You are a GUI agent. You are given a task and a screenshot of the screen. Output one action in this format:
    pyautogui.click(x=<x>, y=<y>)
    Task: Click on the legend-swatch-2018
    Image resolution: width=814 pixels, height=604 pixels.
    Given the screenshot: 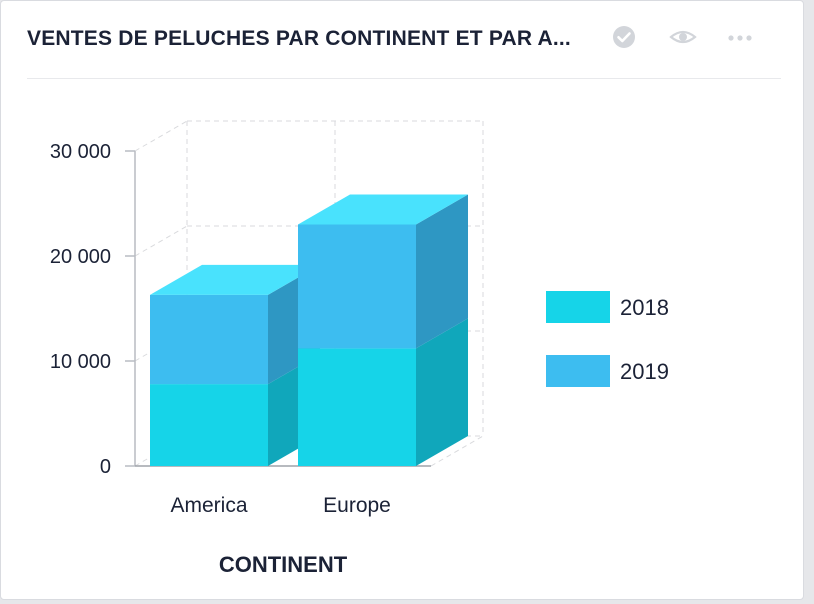 What is the action you would take?
    pyautogui.click(x=578, y=307)
    